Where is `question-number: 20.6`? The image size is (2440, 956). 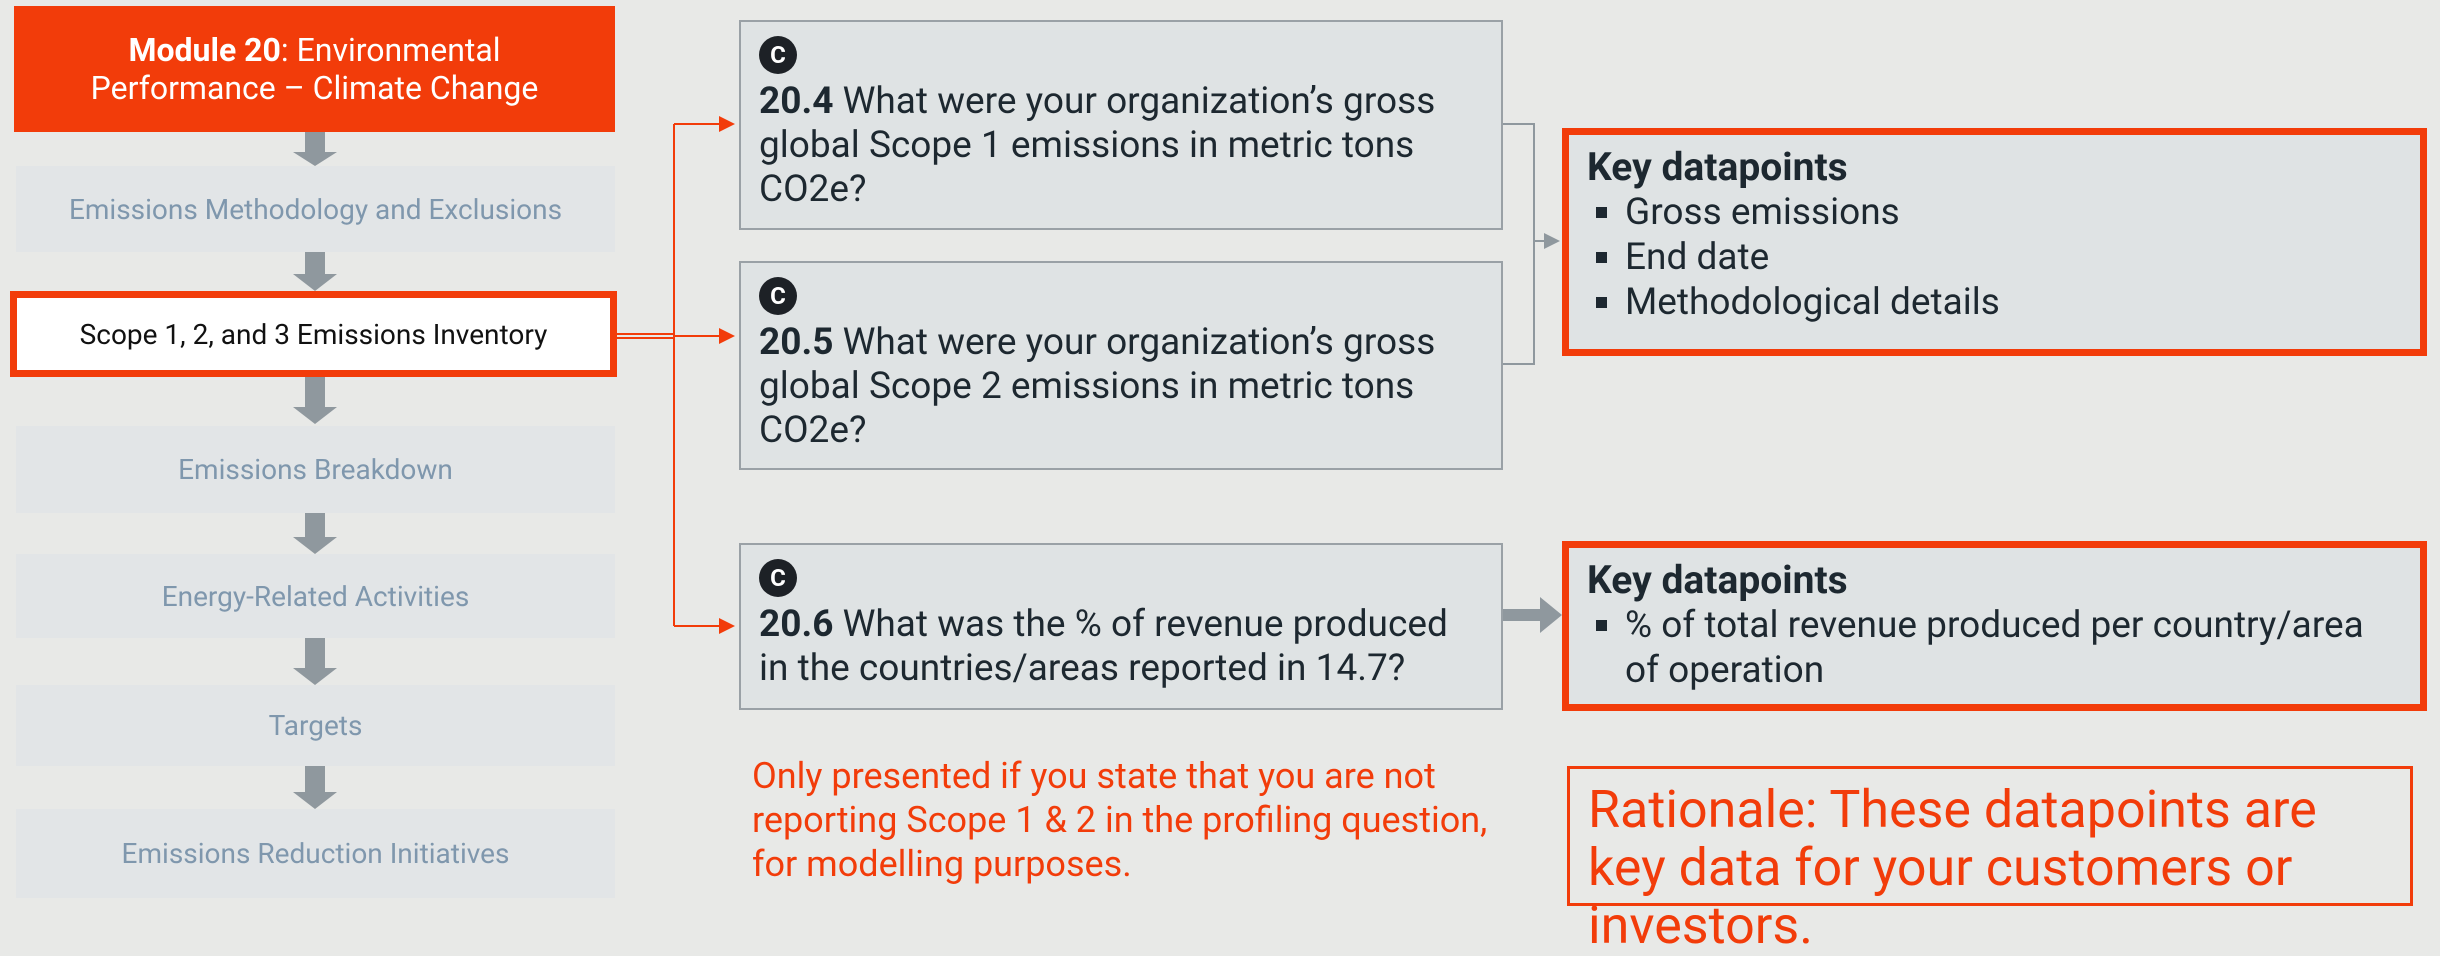 question-number: 20.6 is located at coordinates (796, 624).